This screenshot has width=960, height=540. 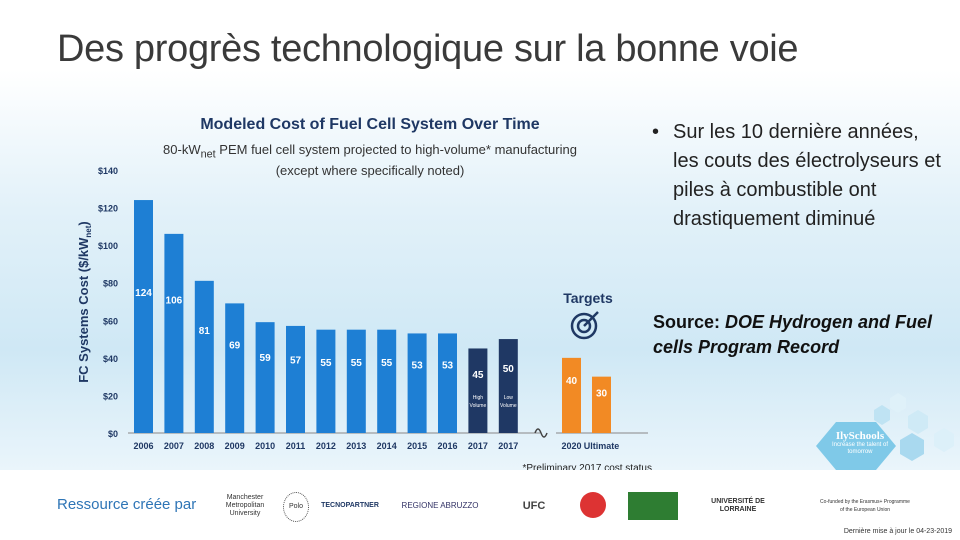 What do you see at coordinates (571, 446) in the screenshot?
I see `x-tick-label: 2020` at bounding box center [571, 446].